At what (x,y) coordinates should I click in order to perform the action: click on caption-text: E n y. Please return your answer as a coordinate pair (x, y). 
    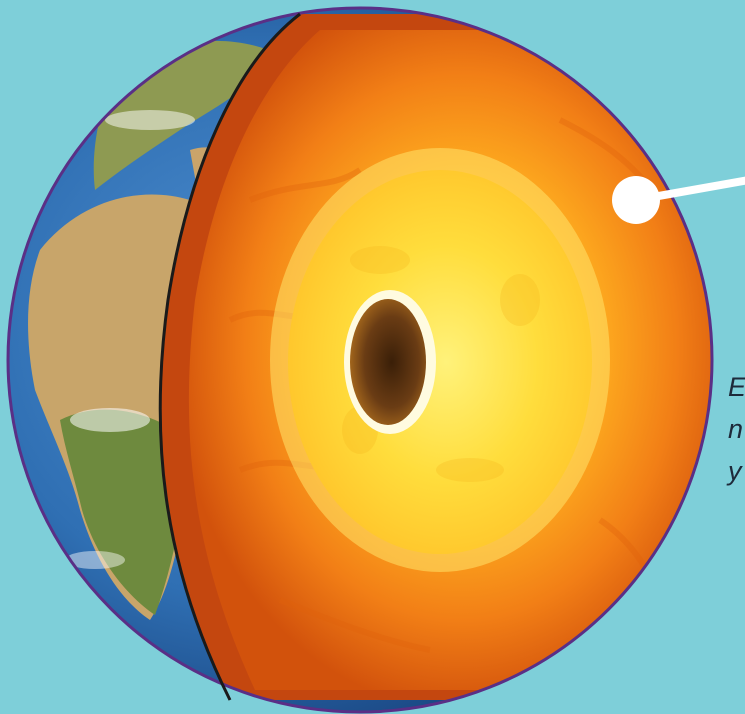
    Looking at the image, I should click on (736, 429).